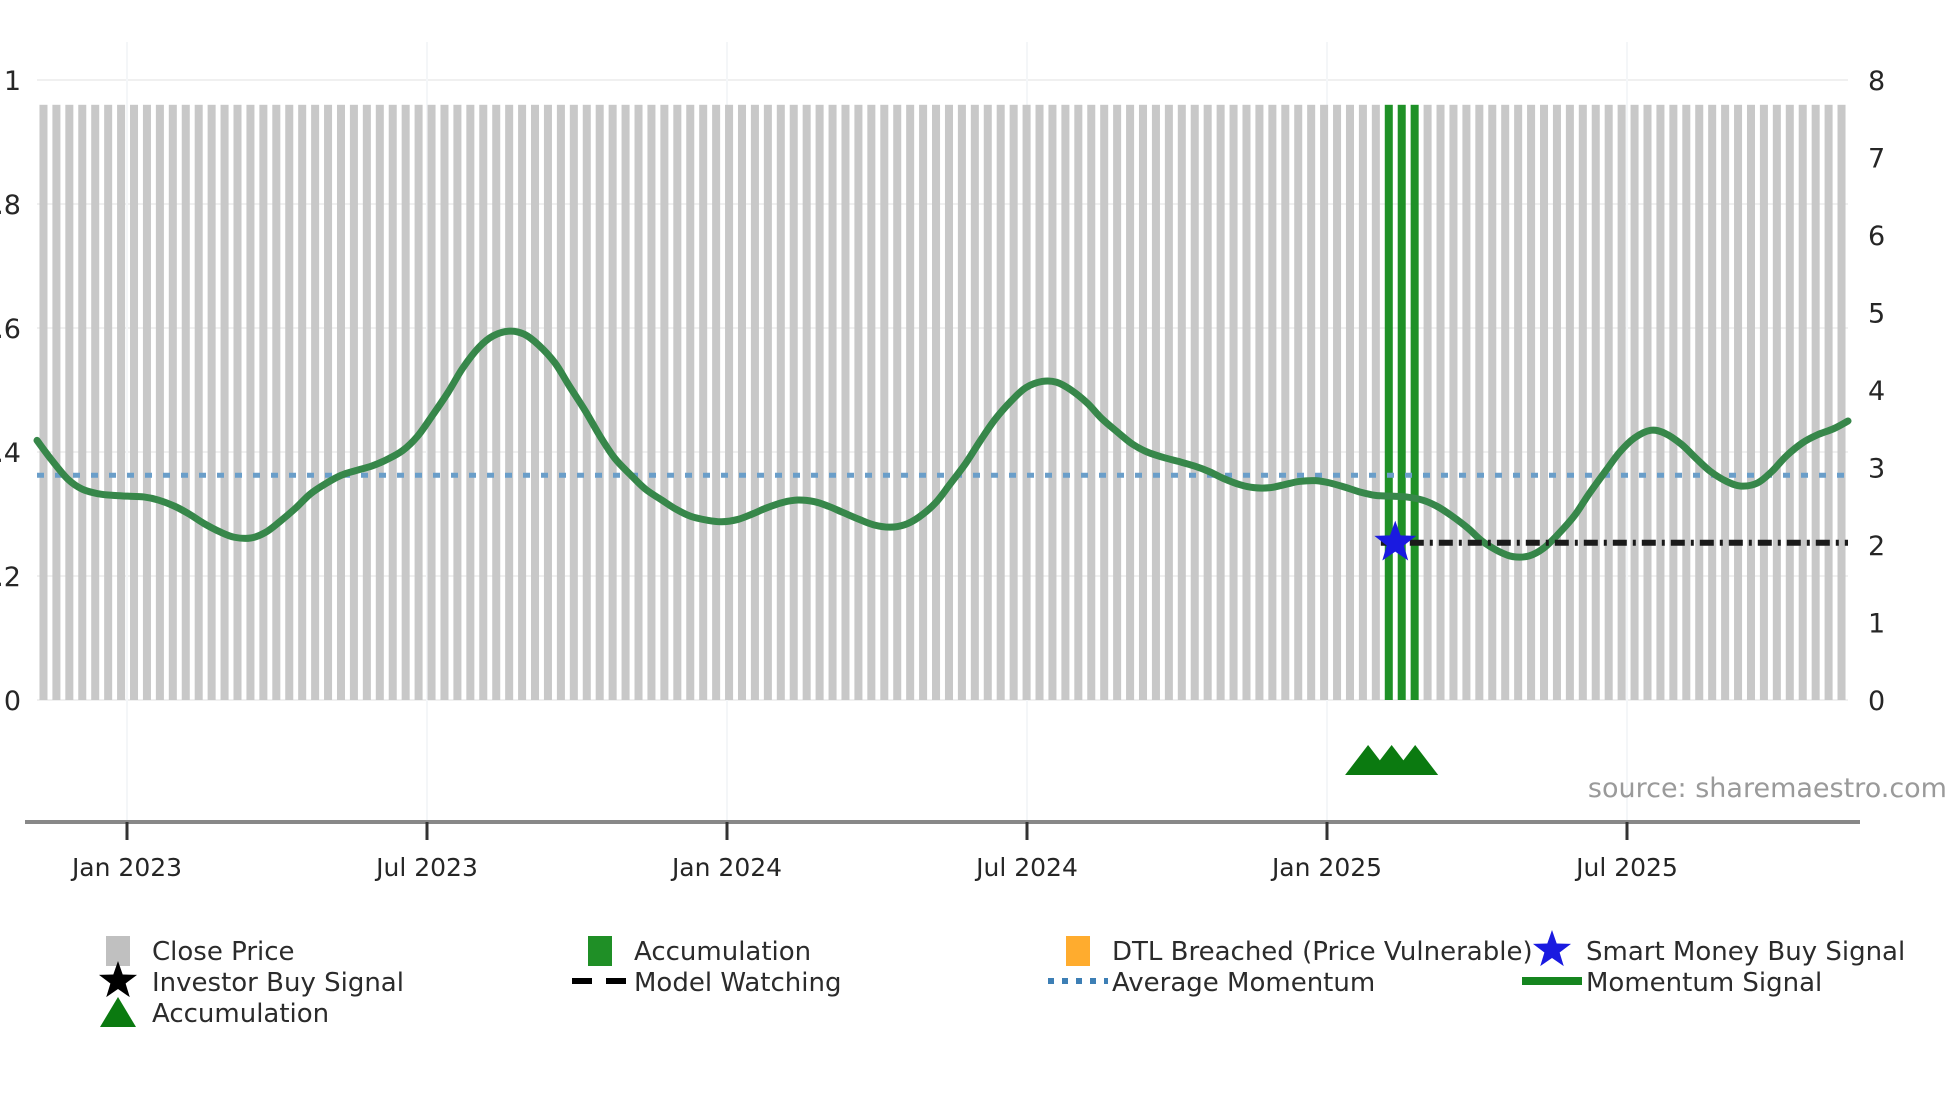  I want to click on x-axis-tick-label: Jul 2023, so click(426, 867).